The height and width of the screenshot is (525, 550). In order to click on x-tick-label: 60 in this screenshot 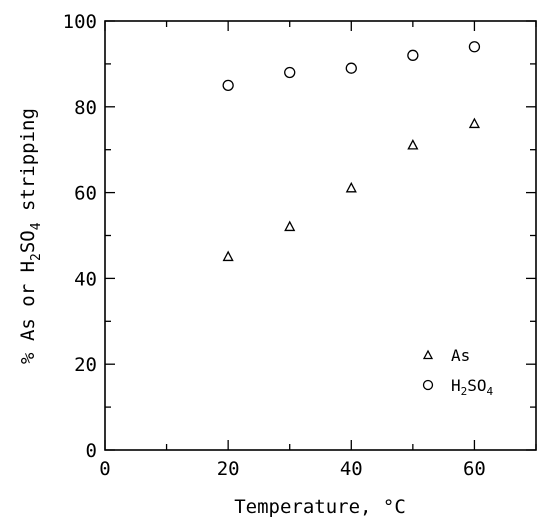, I will do `click(474, 469)`.